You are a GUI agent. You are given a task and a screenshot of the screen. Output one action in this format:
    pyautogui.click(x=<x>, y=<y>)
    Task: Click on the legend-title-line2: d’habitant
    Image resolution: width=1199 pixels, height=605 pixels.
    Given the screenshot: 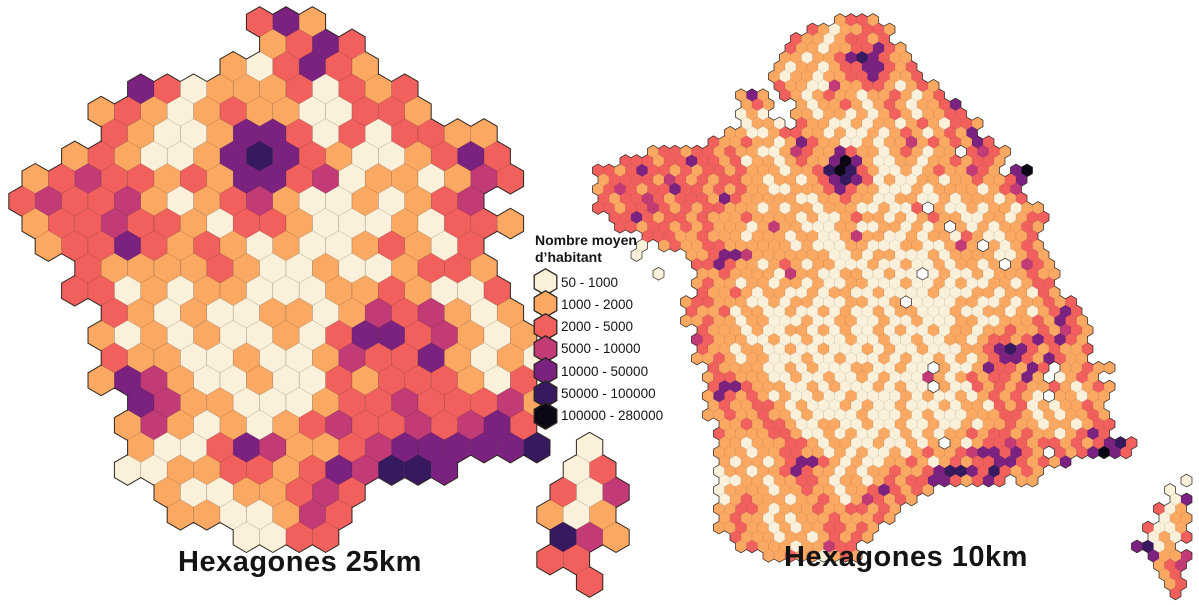 What is the action you would take?
    pyautogui.click(x=568, y=257)
    